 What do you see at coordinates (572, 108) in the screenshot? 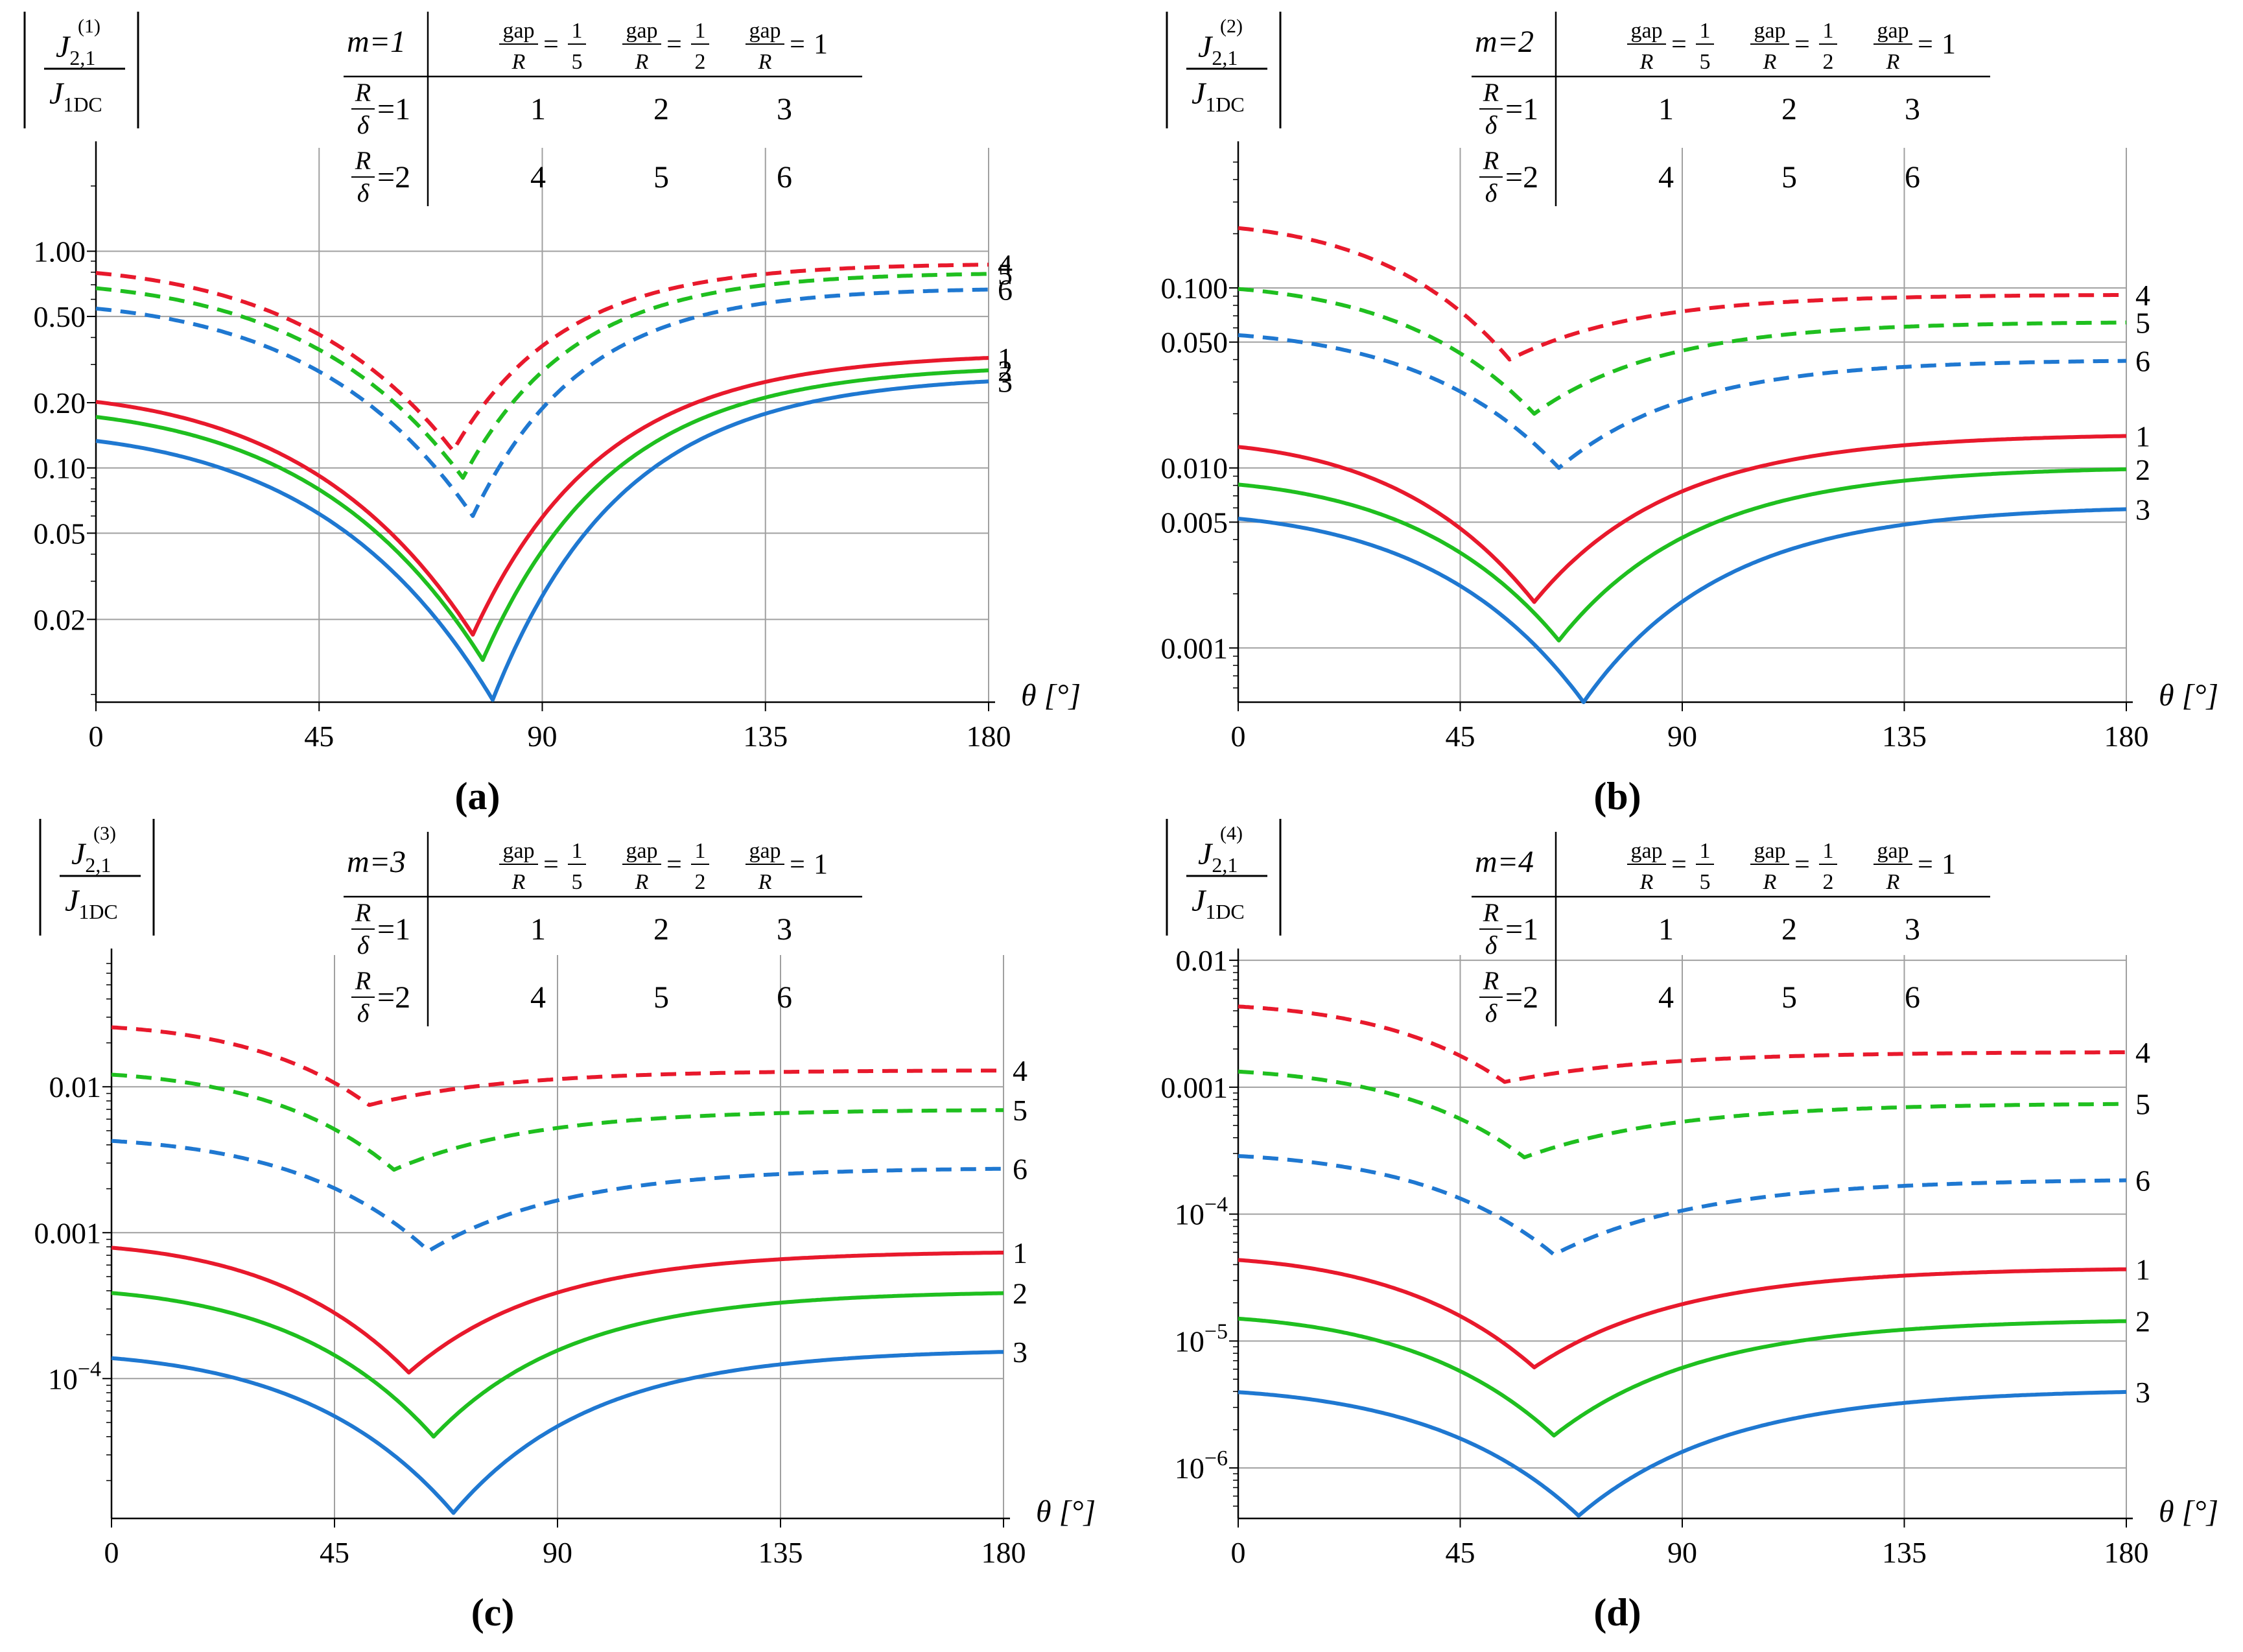
I see `table-row: Rδ =1 1 2 3` at bounding box center [572, 108].